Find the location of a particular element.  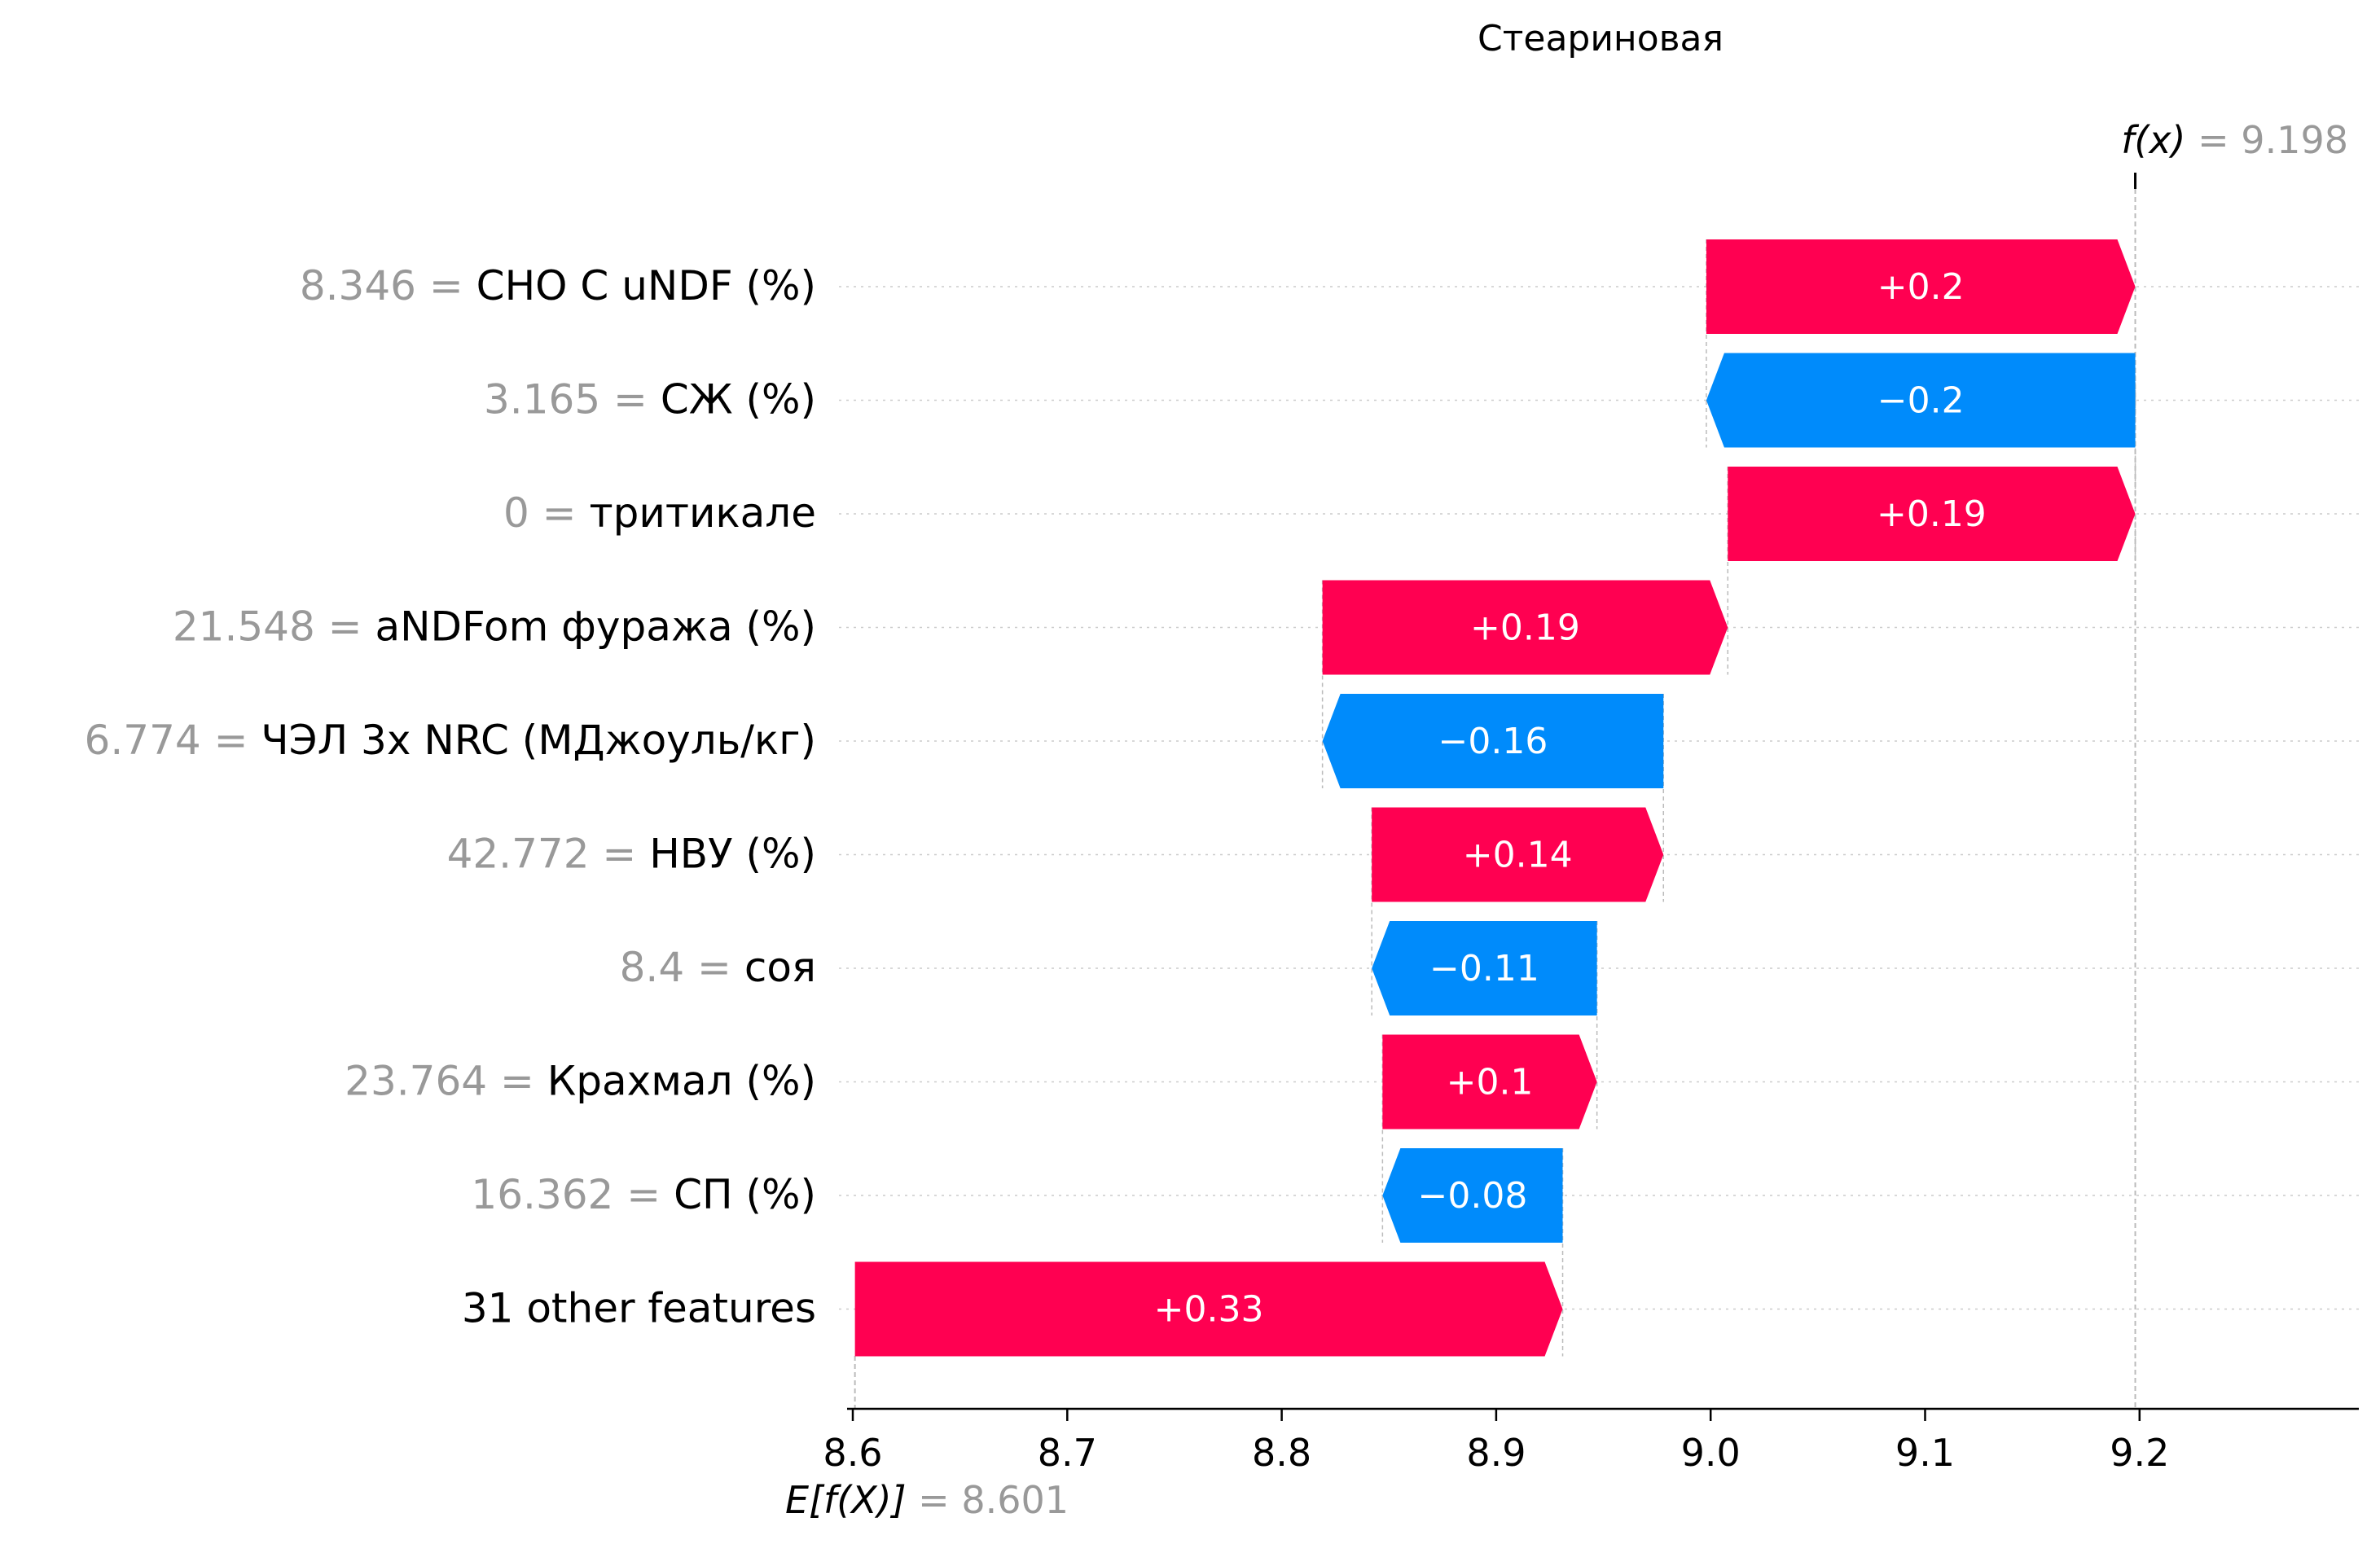

feature-value: 42.772 = is located at coordinates (549, 854).